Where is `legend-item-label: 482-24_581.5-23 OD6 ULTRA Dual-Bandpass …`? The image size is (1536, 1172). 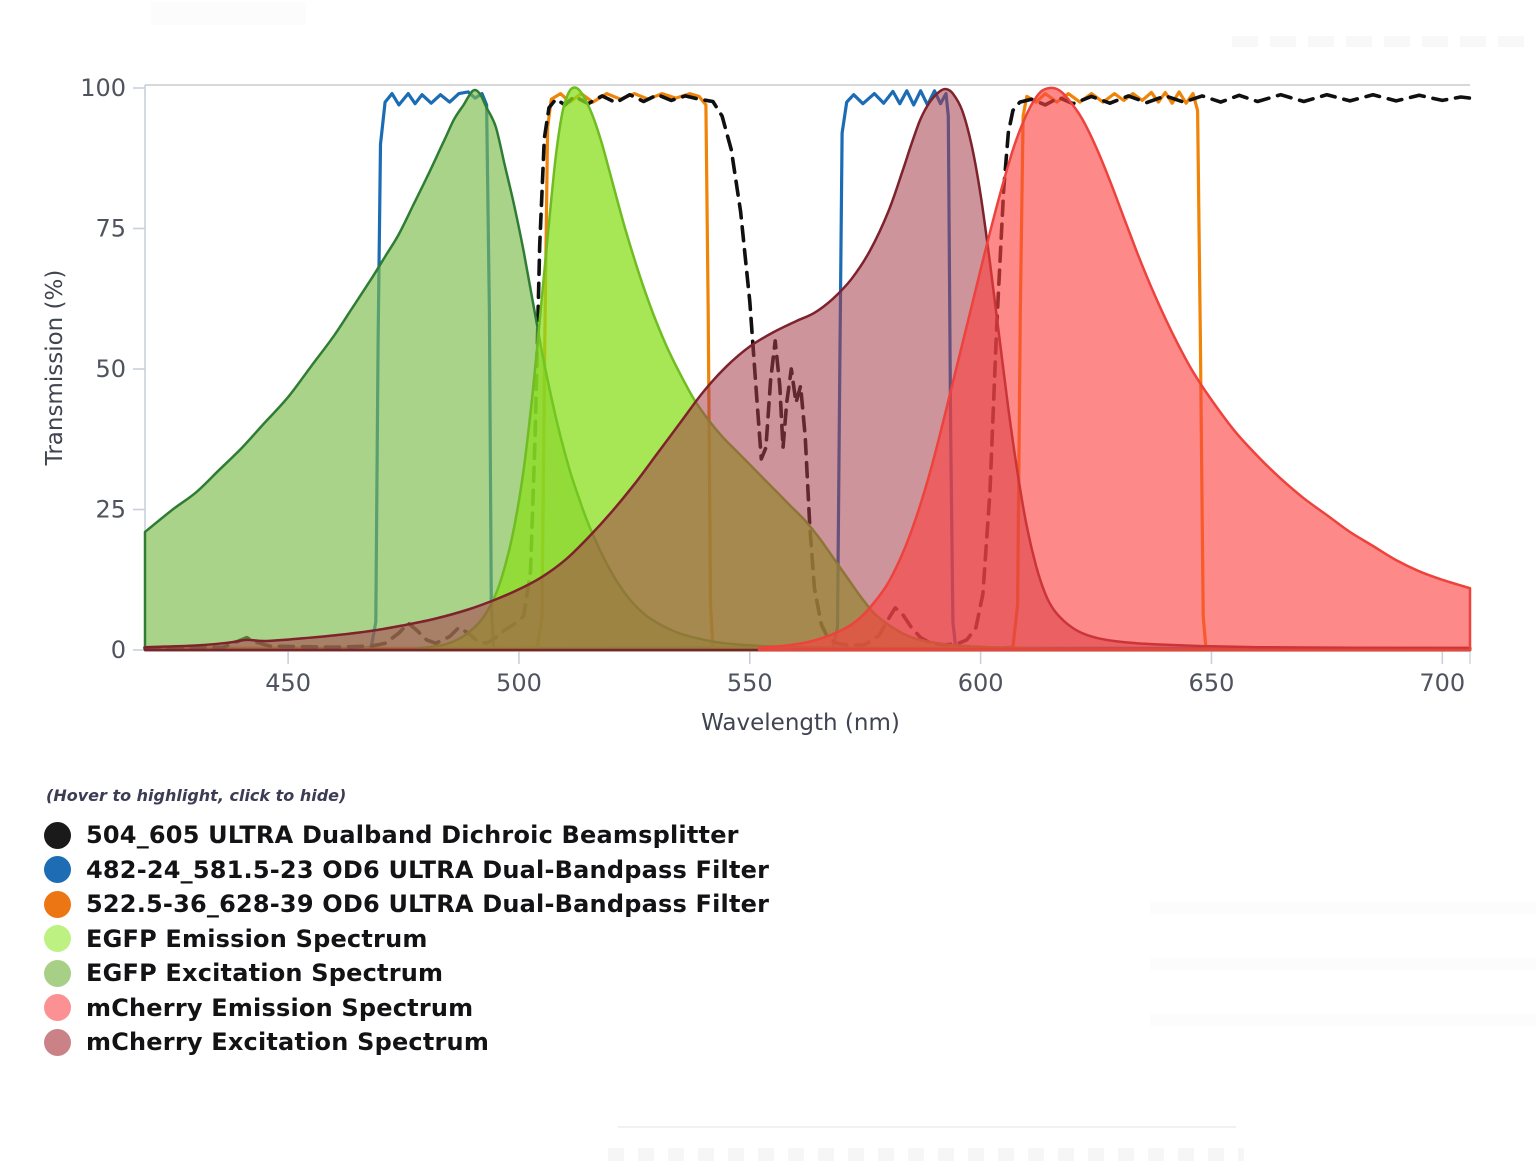
legend-item-label: 482-24_581.5-23 OD6 ULTRA Dual-Bandpass … is located at coordinates (428, 869).